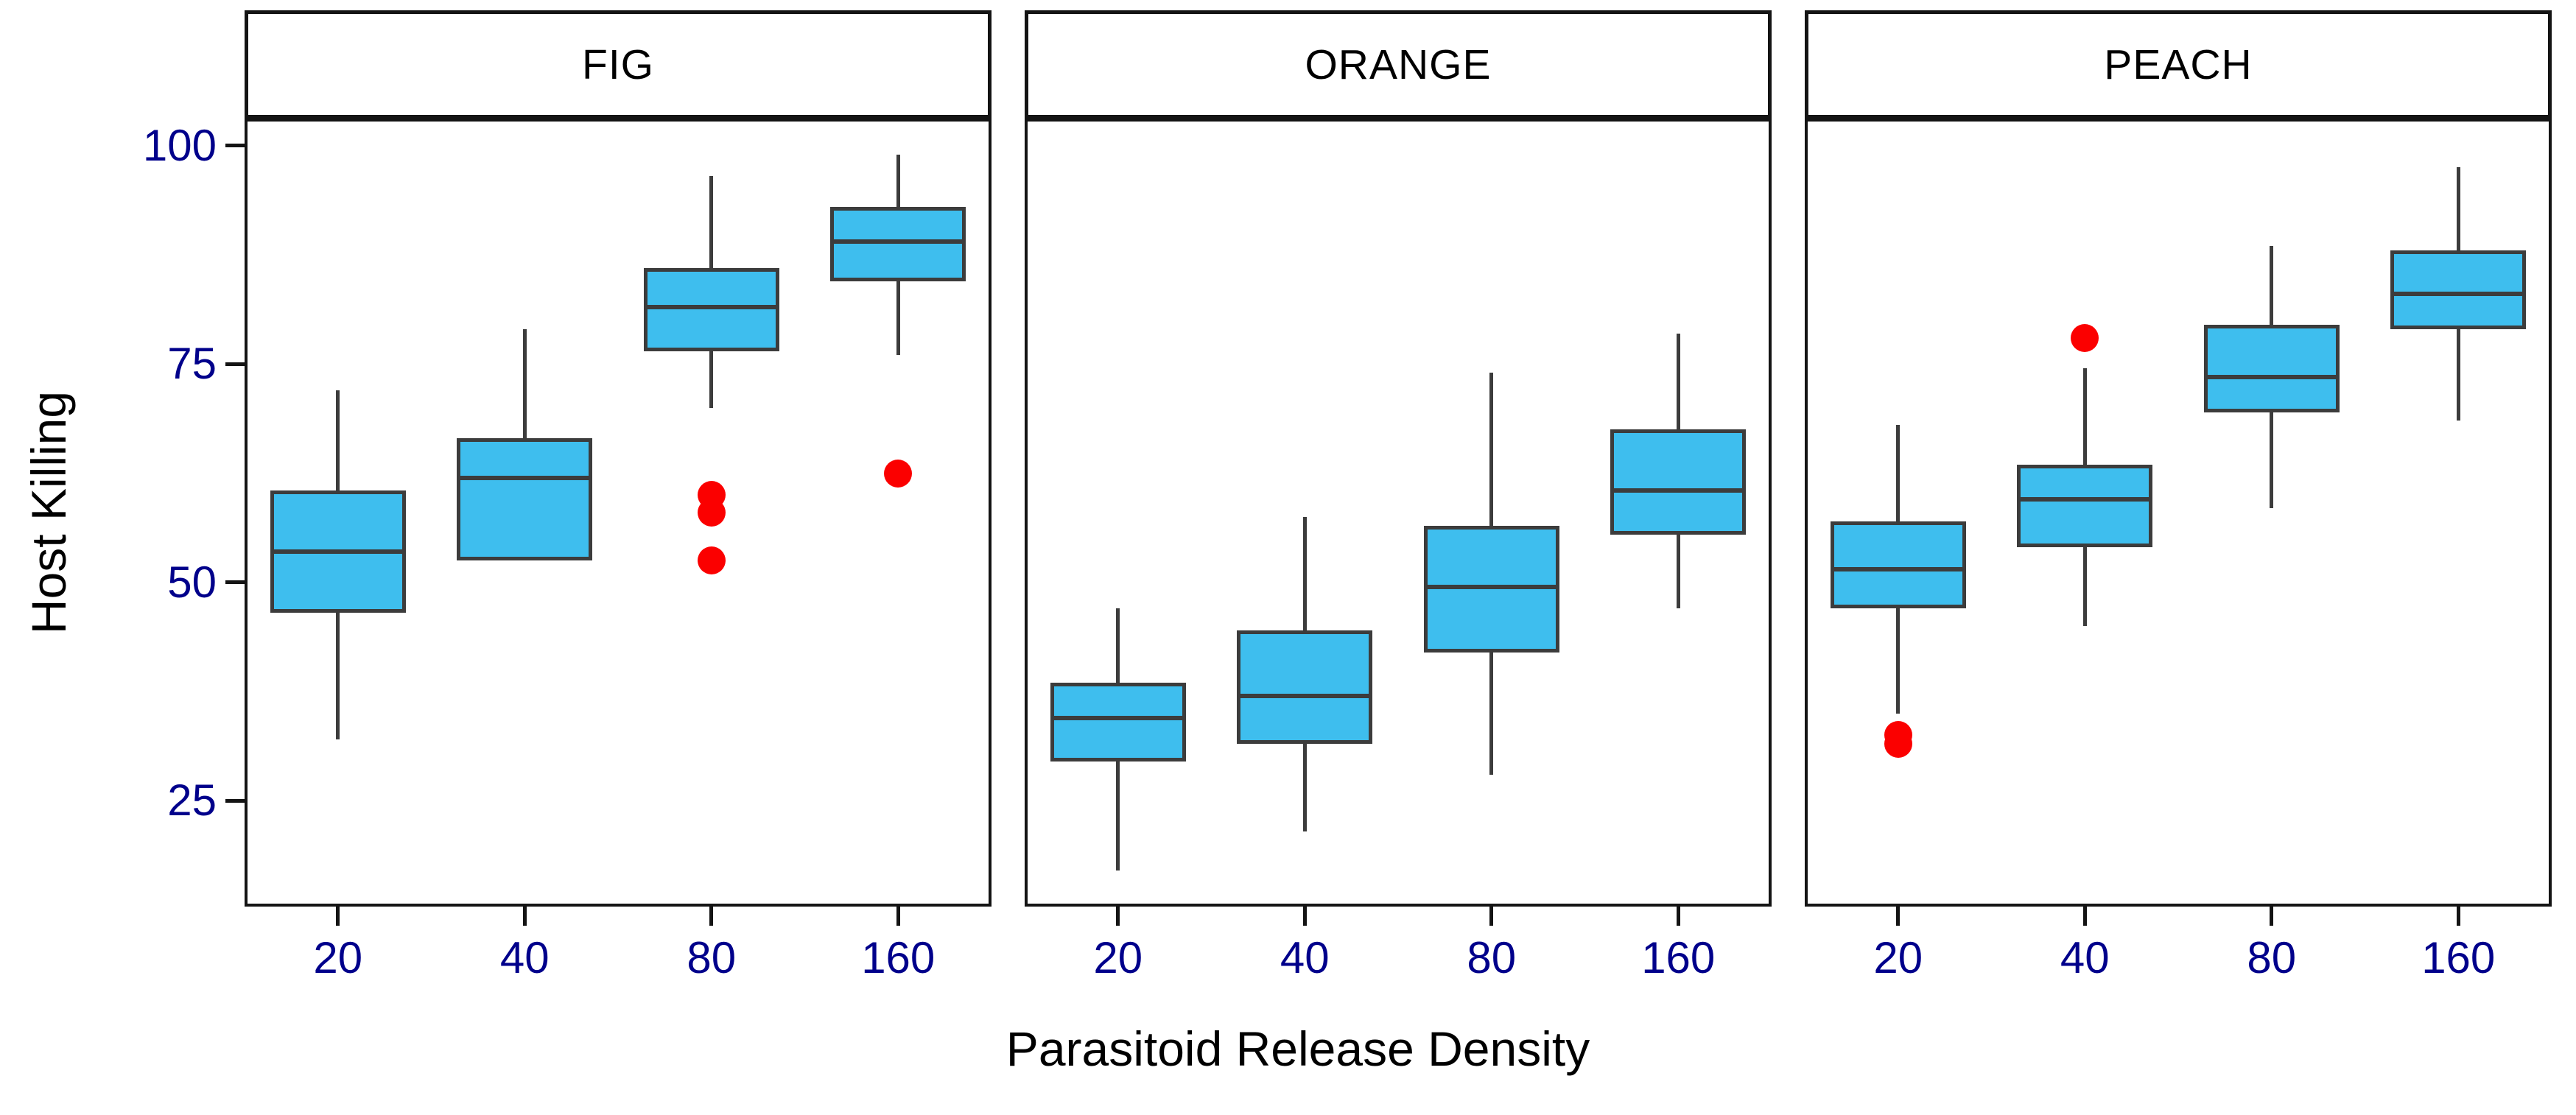  I want to click on x-axis-title: Parasitoid Release Density, so click(1298, 1049).